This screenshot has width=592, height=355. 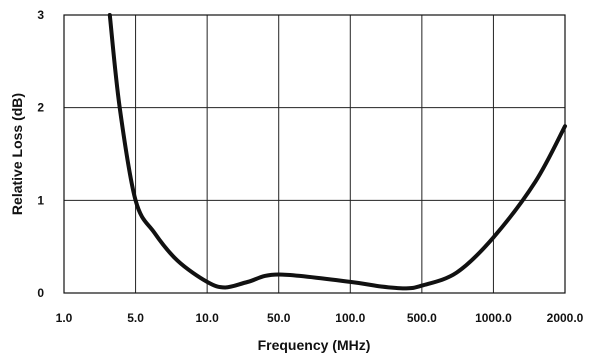 I want to click on x-tick-label: 500.0, so click(x=422, y=318).